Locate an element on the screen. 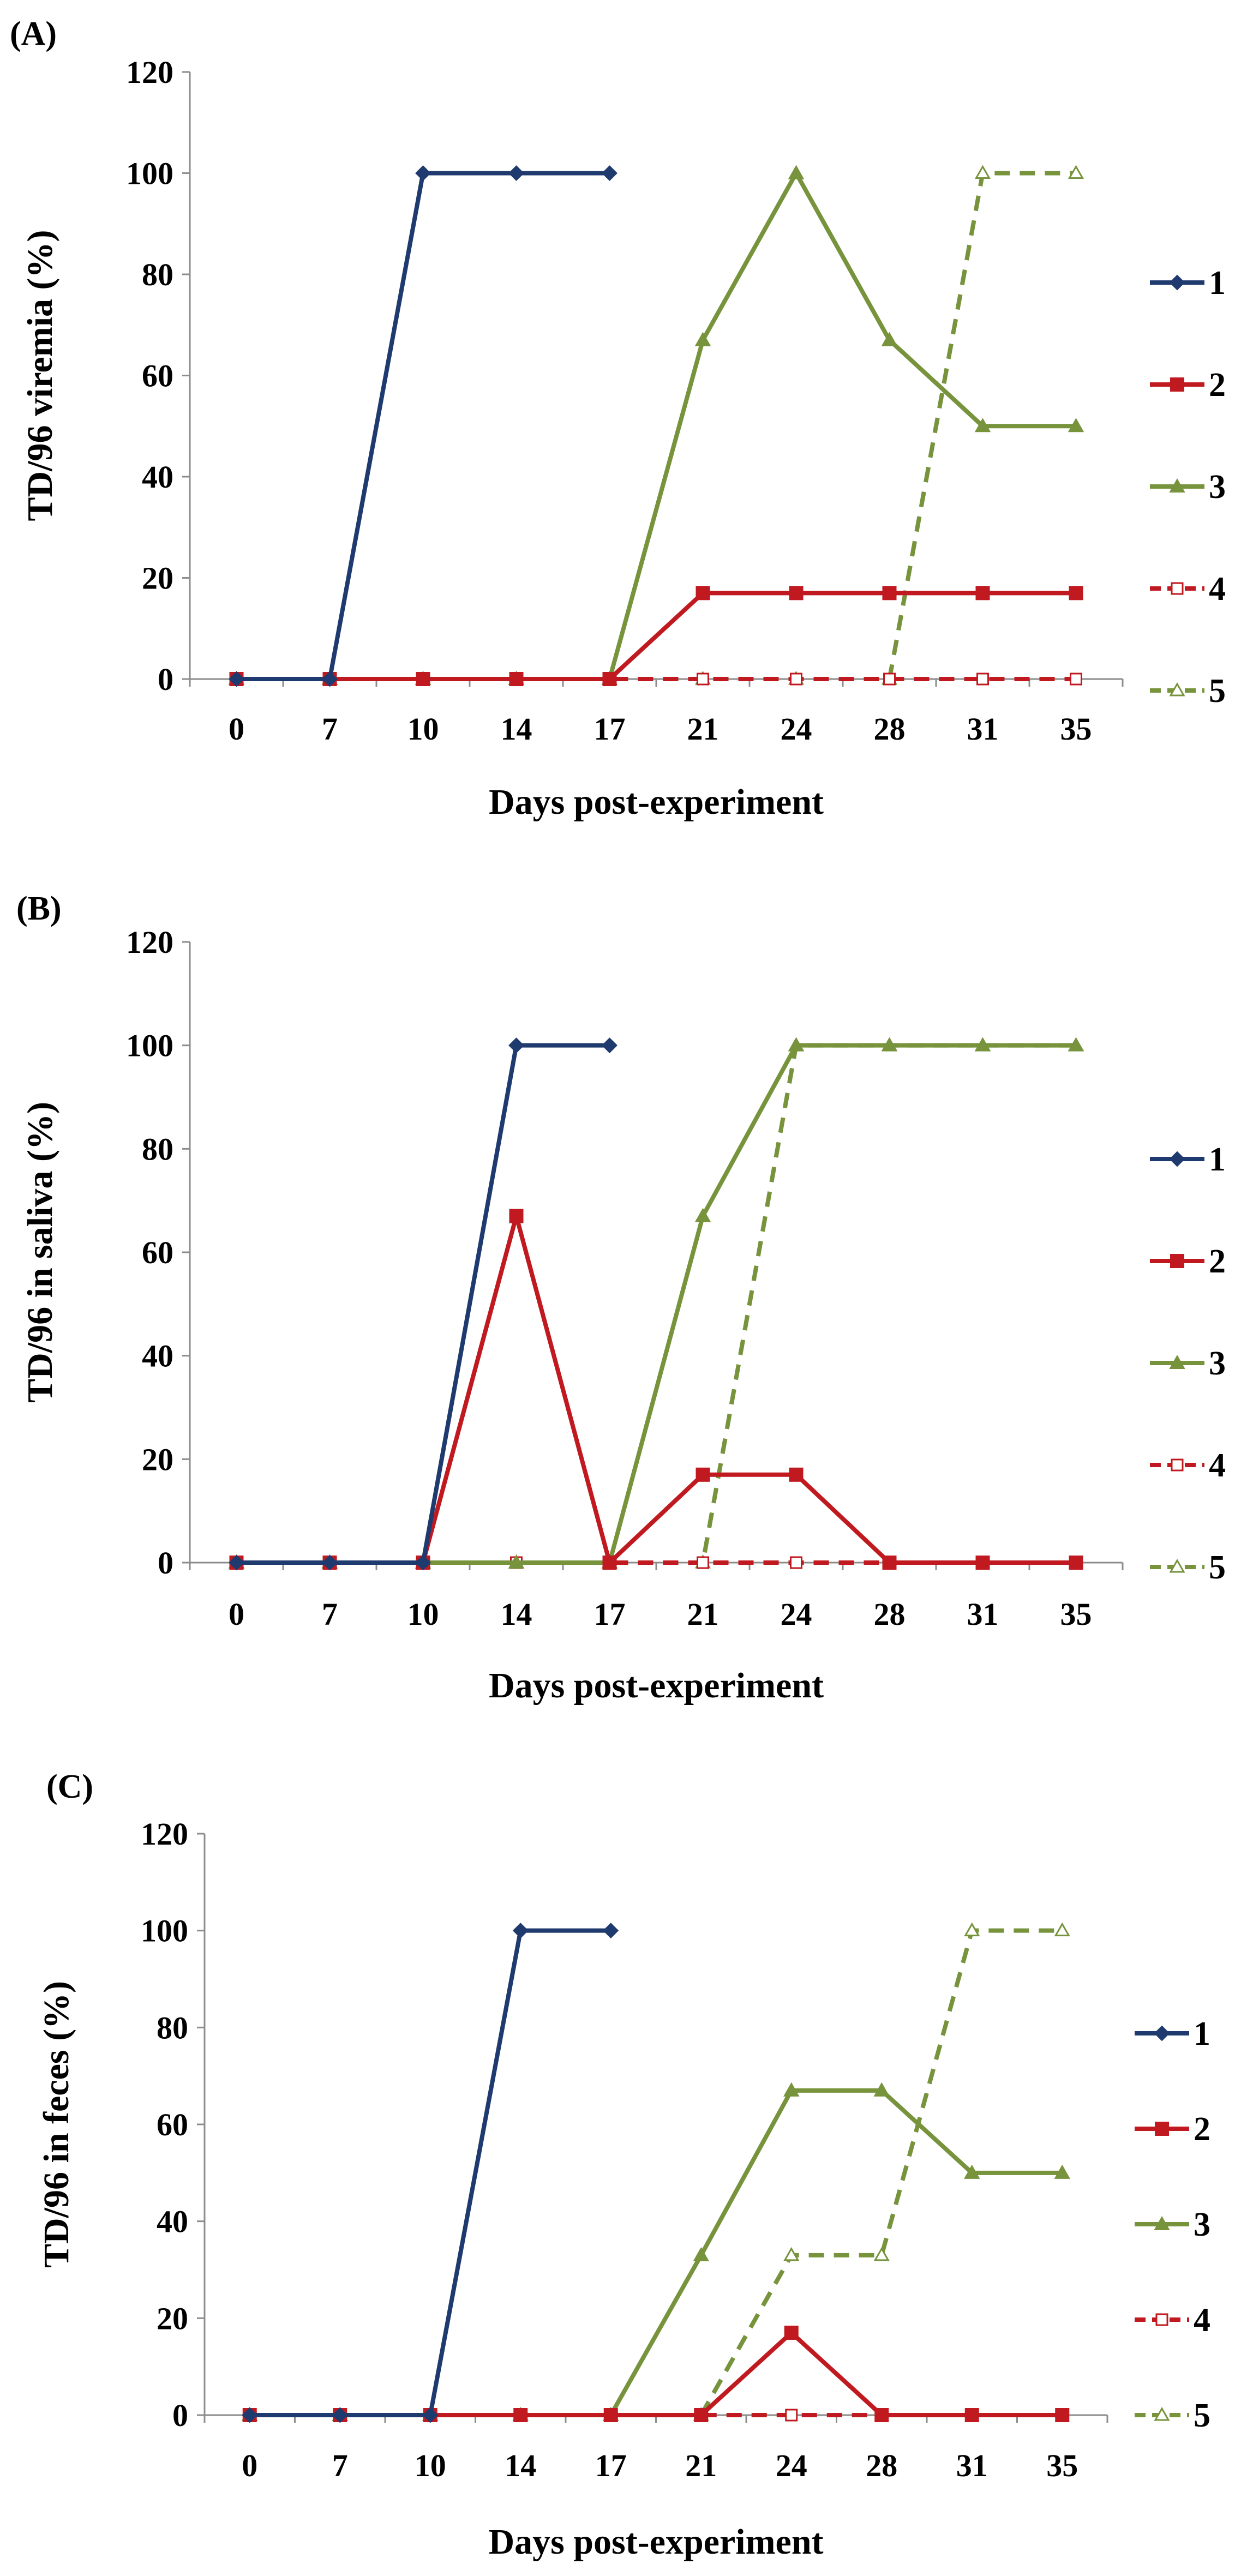 The width and height of the screenshot is (1253, 2576). y-tick-label: 40 is located at coordinates (173, 2222).